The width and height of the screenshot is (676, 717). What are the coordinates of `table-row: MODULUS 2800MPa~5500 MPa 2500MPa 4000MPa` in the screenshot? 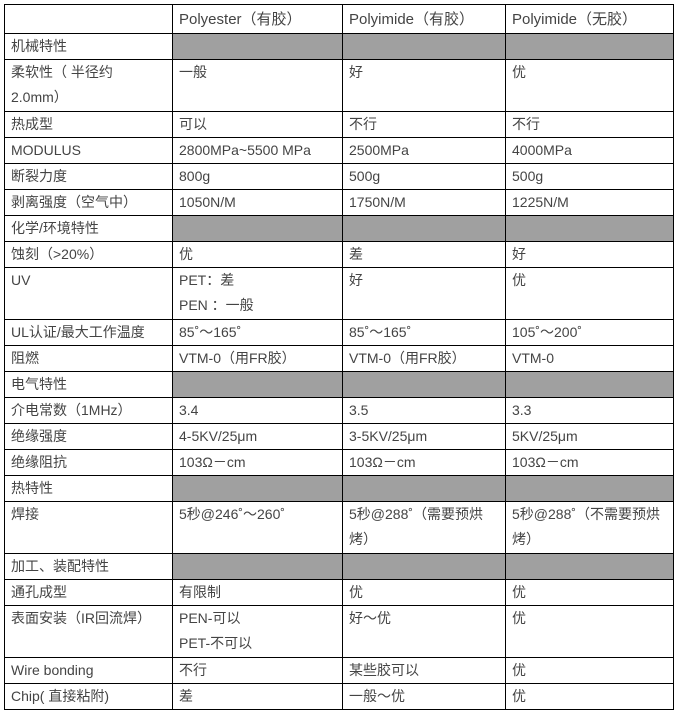 It's located at (339, 150).